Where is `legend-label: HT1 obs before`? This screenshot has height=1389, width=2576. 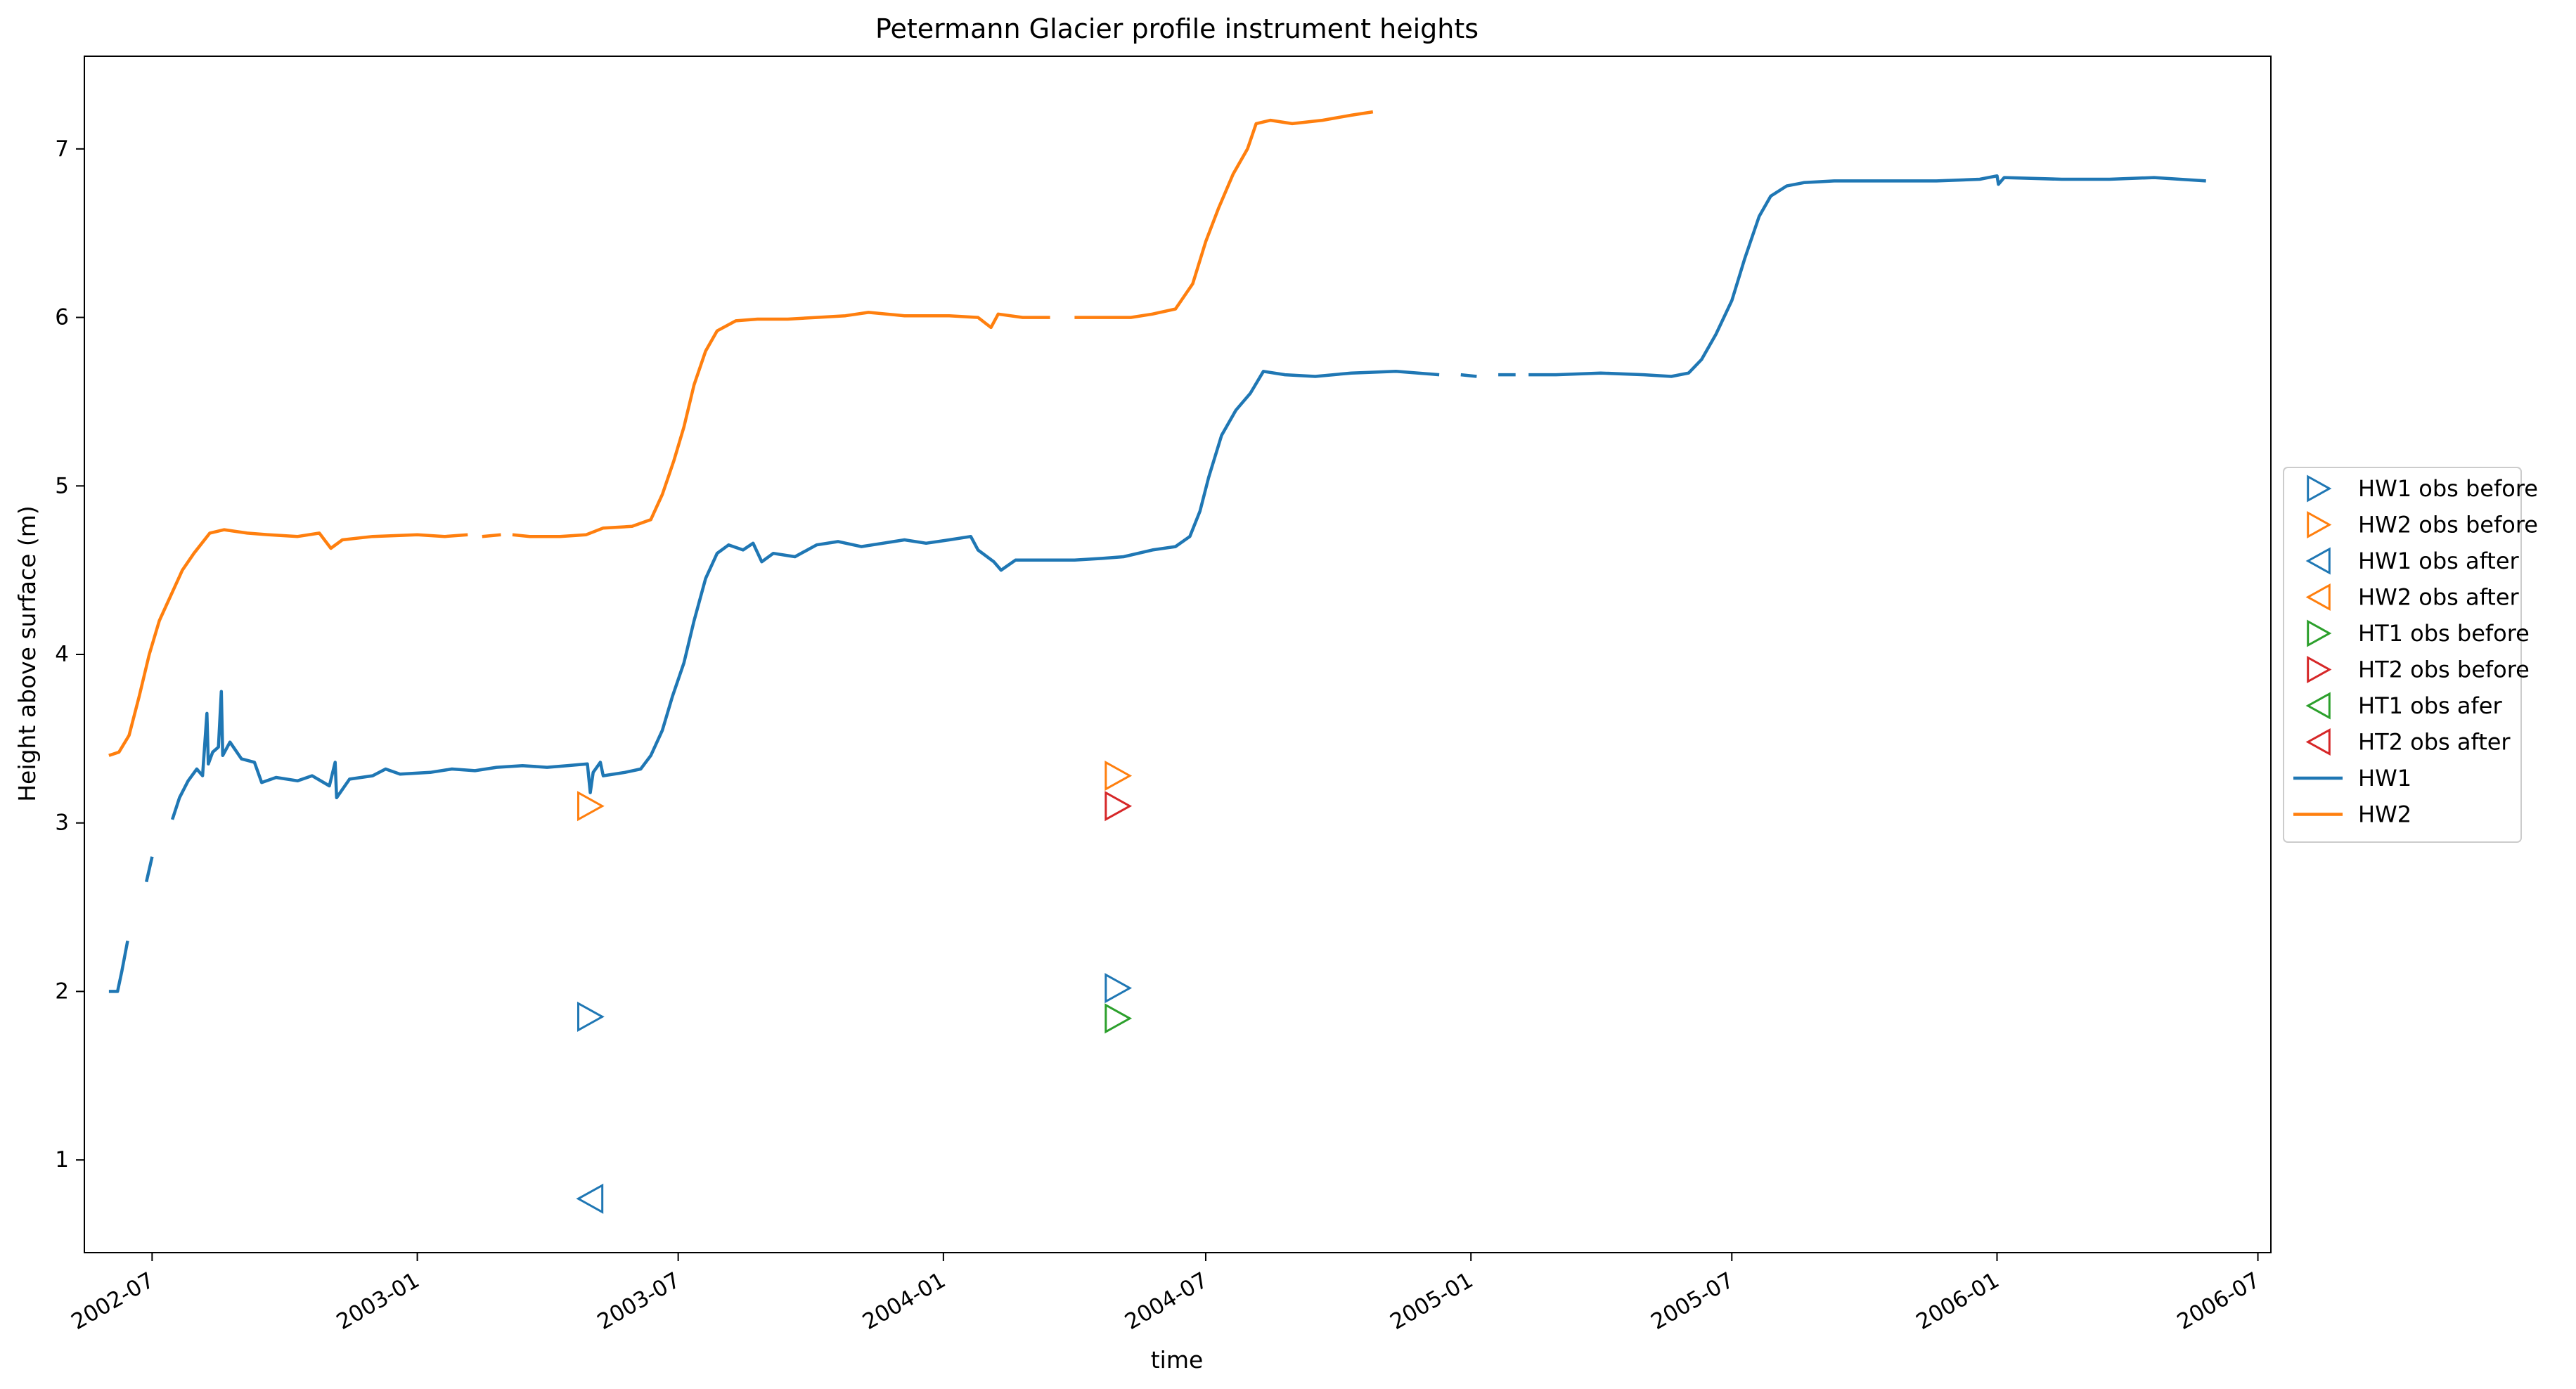 legend-label: HT1 obs before is located at coordinates (2444, 633).